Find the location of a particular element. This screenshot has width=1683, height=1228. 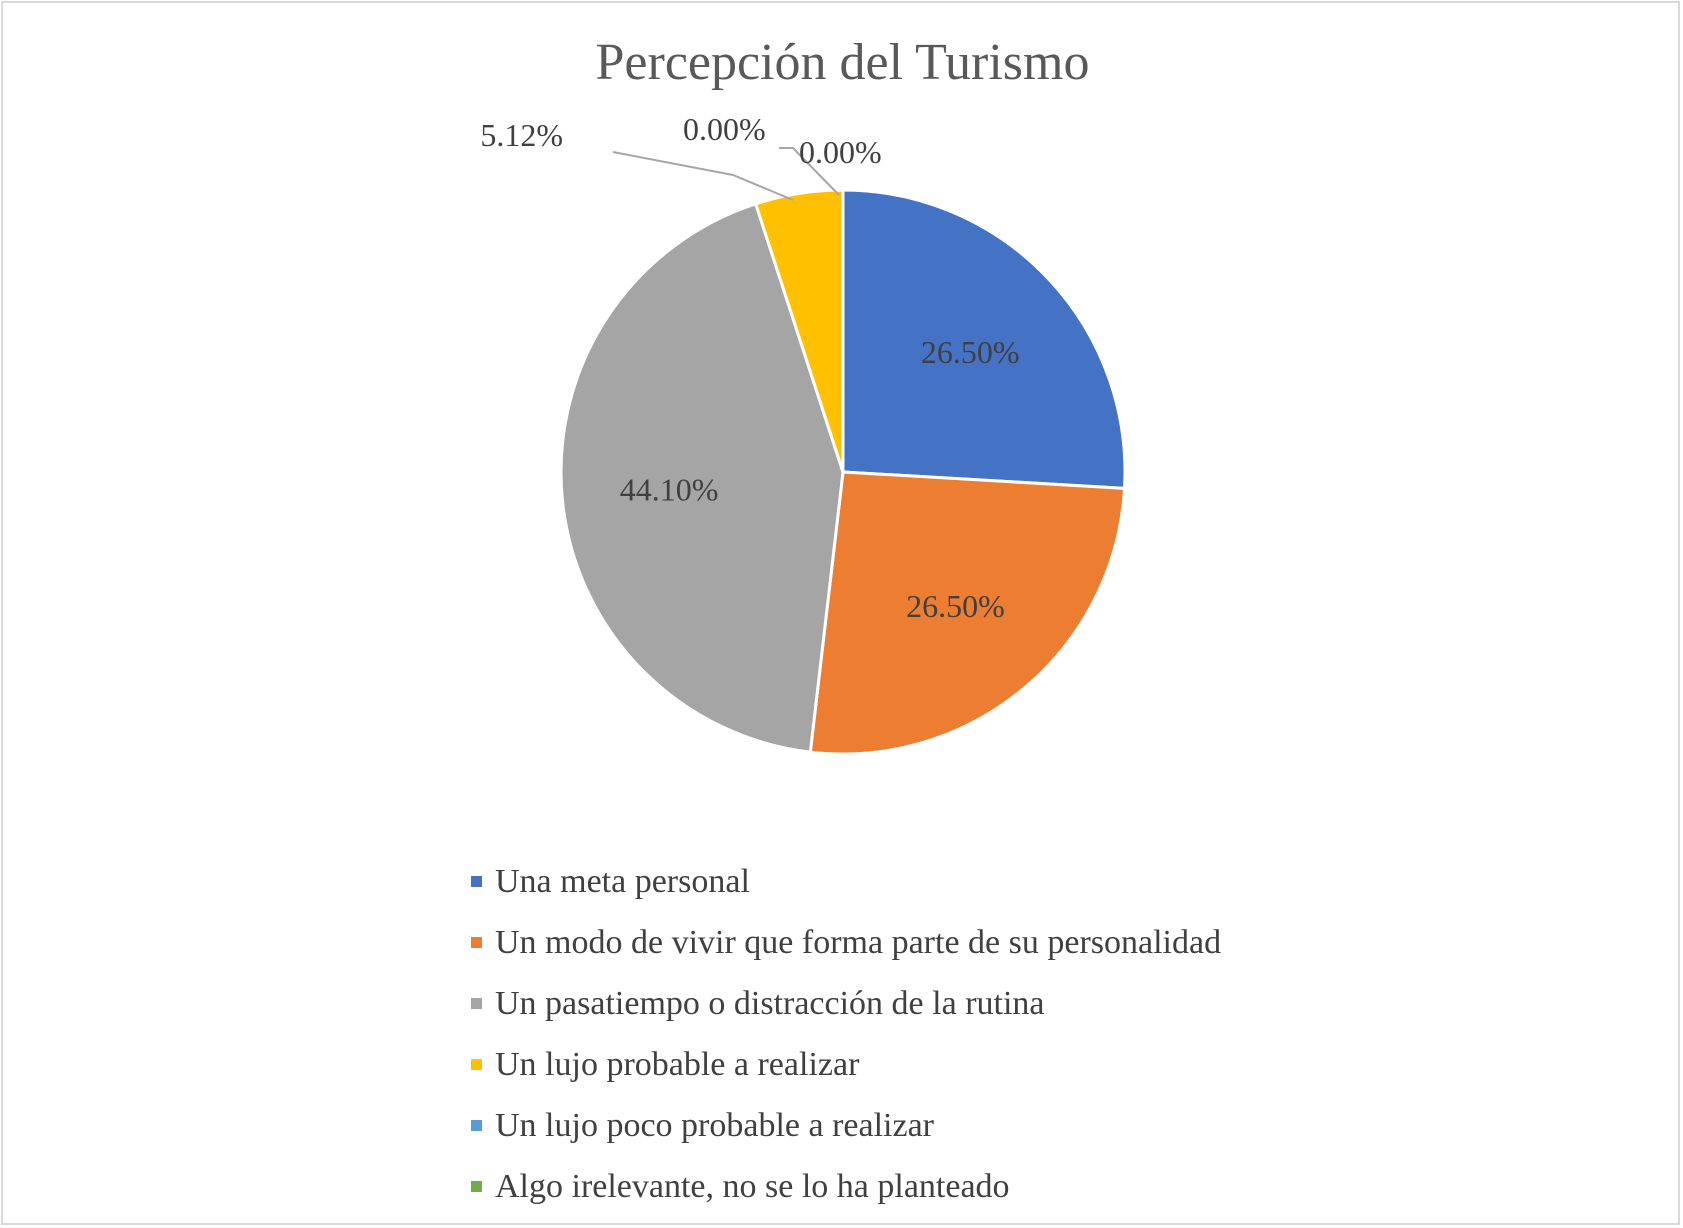

legend-label: Algo irelevante, no se lo ha planteado is located at coordinates (752, 1186).